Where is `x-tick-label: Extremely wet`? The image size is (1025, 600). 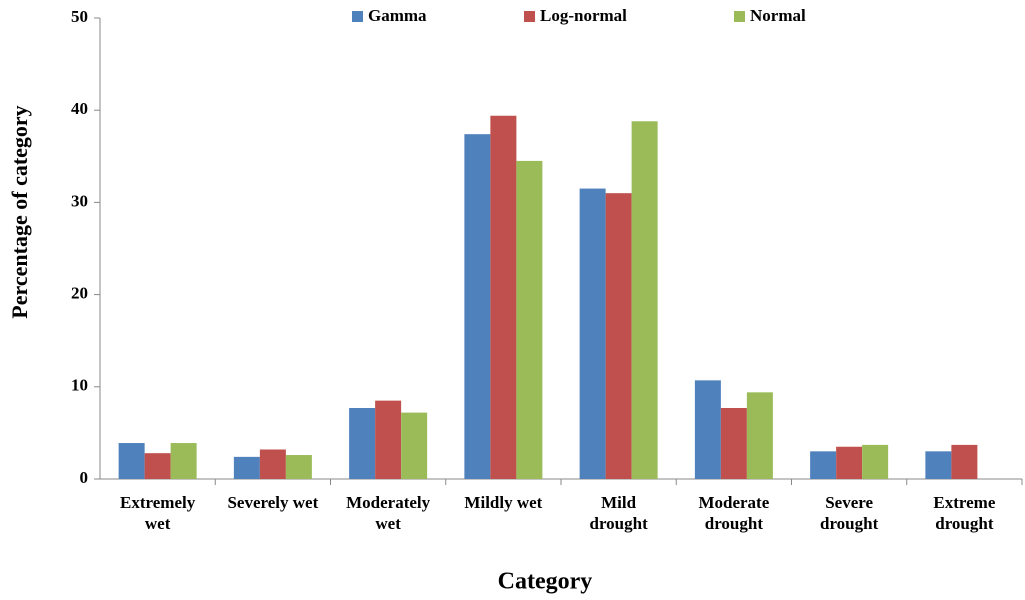 x-tick-label: Extremely wet is located at coordinates (158, 513).